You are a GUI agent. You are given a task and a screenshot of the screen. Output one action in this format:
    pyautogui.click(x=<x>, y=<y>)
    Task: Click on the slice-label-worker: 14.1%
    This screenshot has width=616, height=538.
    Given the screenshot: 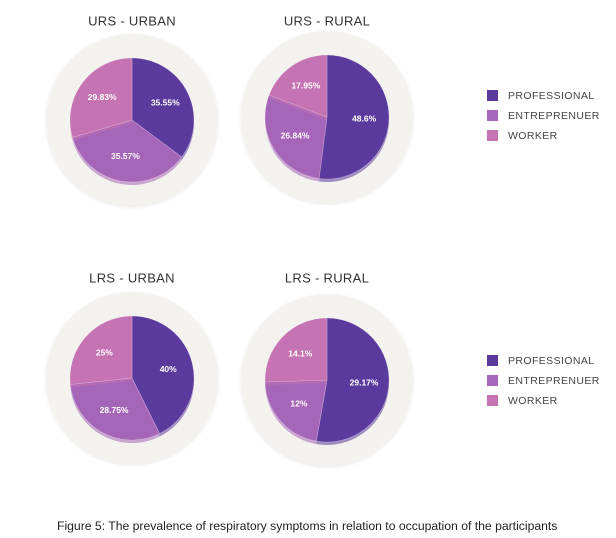 What is the action you would take?
    pyautogui.click(x=300, y=353)
    